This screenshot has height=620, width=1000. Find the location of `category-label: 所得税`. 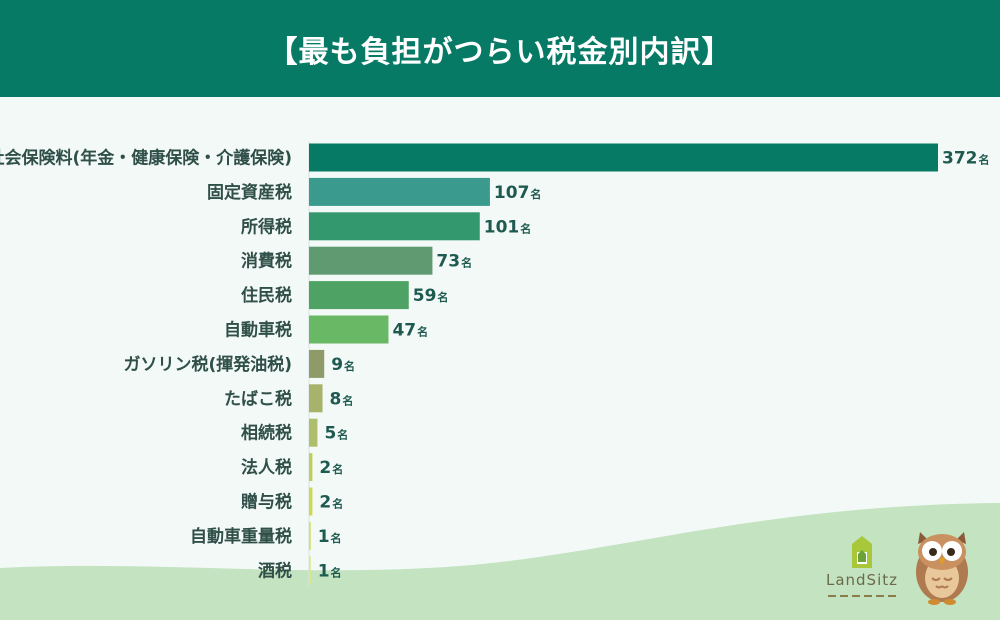

category-label: 所得税 is located at coordinates (266, 226).